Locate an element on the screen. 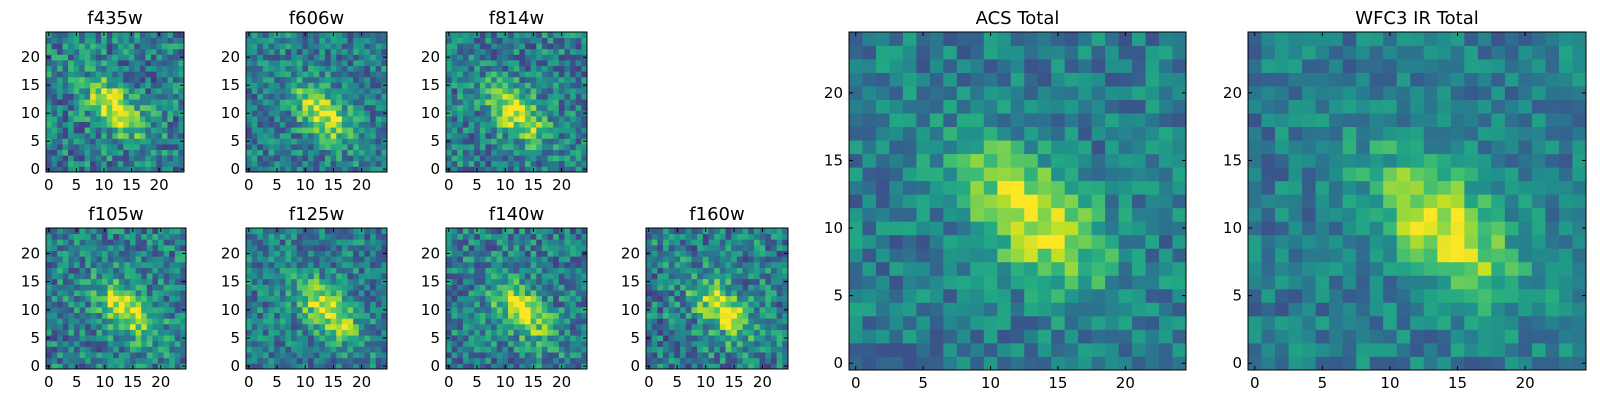 Image resolution: width=1600 pixels, height=400 pixels. y-tick-label: 10 is located at coordinates (230, 310).